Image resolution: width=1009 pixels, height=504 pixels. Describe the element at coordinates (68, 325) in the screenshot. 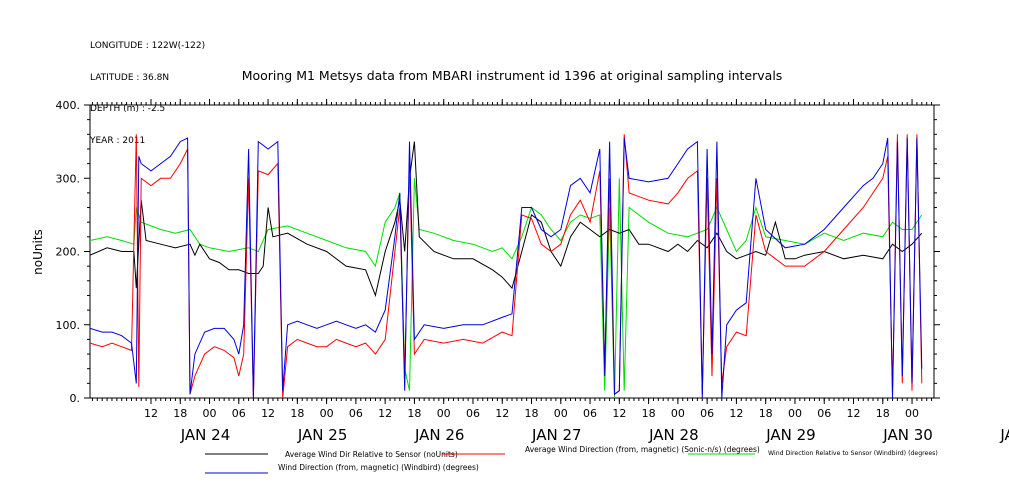

I see `y-tick-label: 100.` at that location.